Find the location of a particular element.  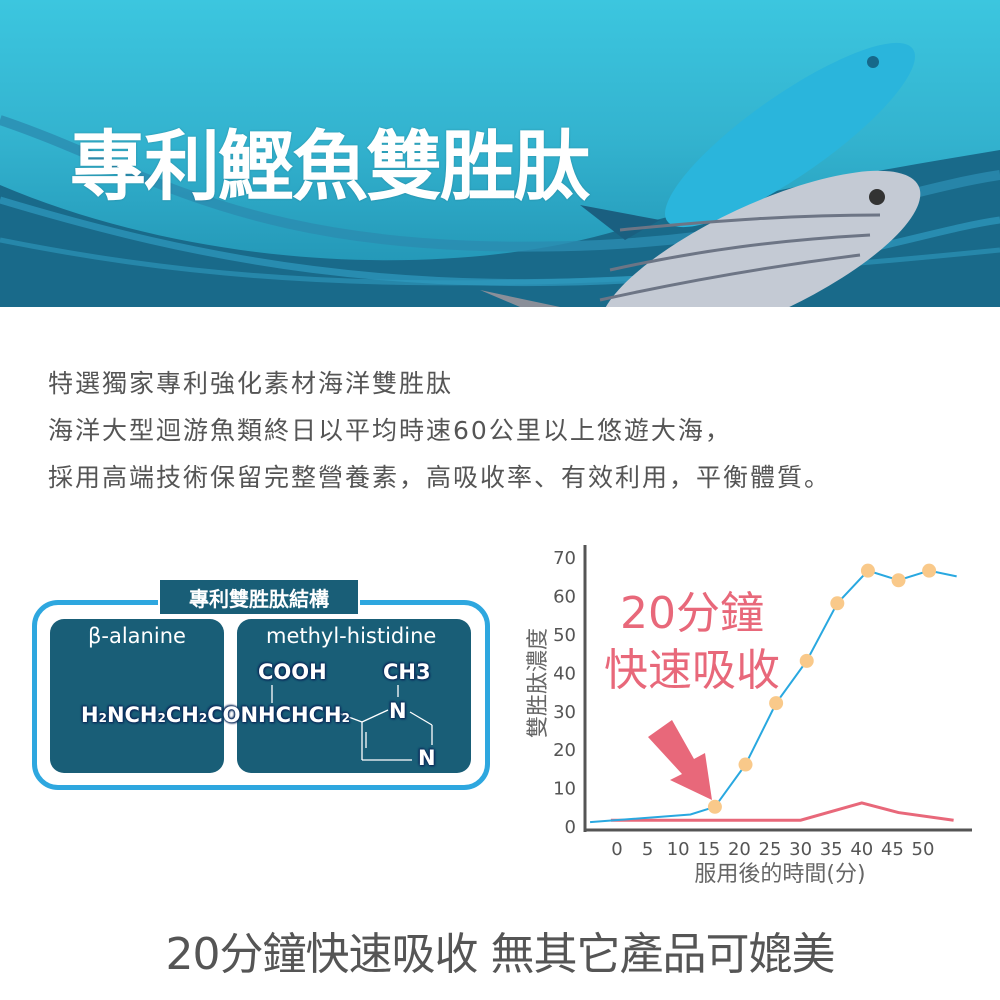

y-tick-label: 70 is located at coordinates (564, 558).